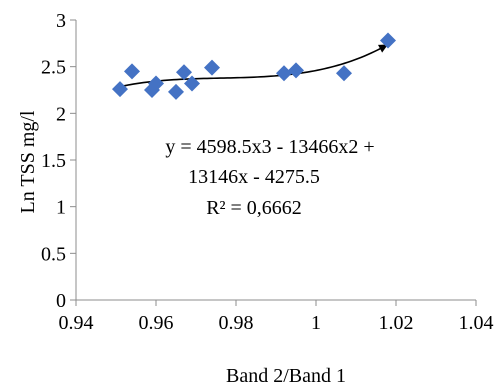 The height and width of the screenshot is (387, 500). What do you see at coordinates (61, 301) in the screenshot?
I see `y-tick-label: 0` at bounding box center [61, 301].